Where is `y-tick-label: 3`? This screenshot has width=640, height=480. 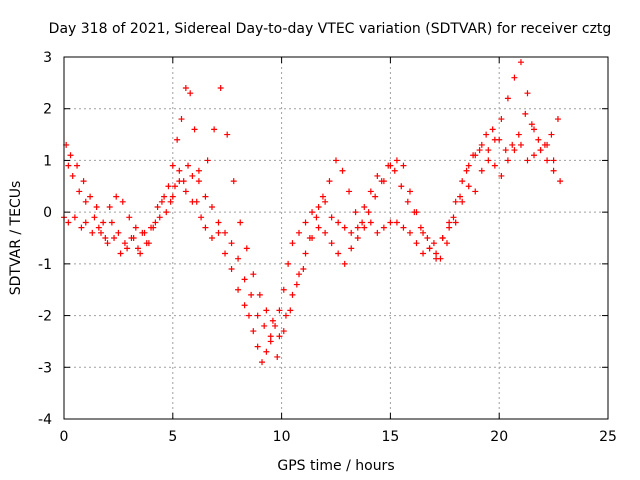
y-tick-label: 3 is located at coordinates (47, 58).